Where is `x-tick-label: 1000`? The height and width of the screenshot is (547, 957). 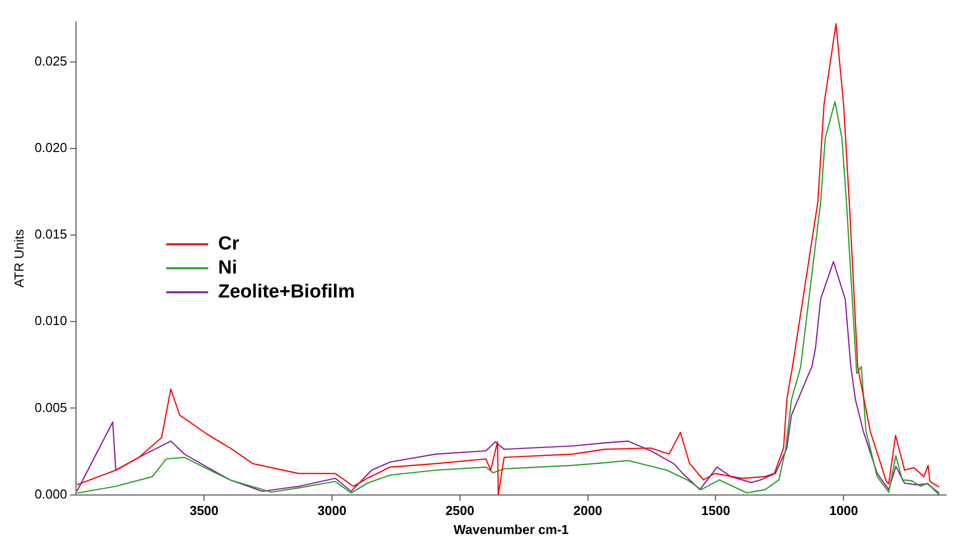 x-tick-label: 1000 is located at coordinates (843, 510).